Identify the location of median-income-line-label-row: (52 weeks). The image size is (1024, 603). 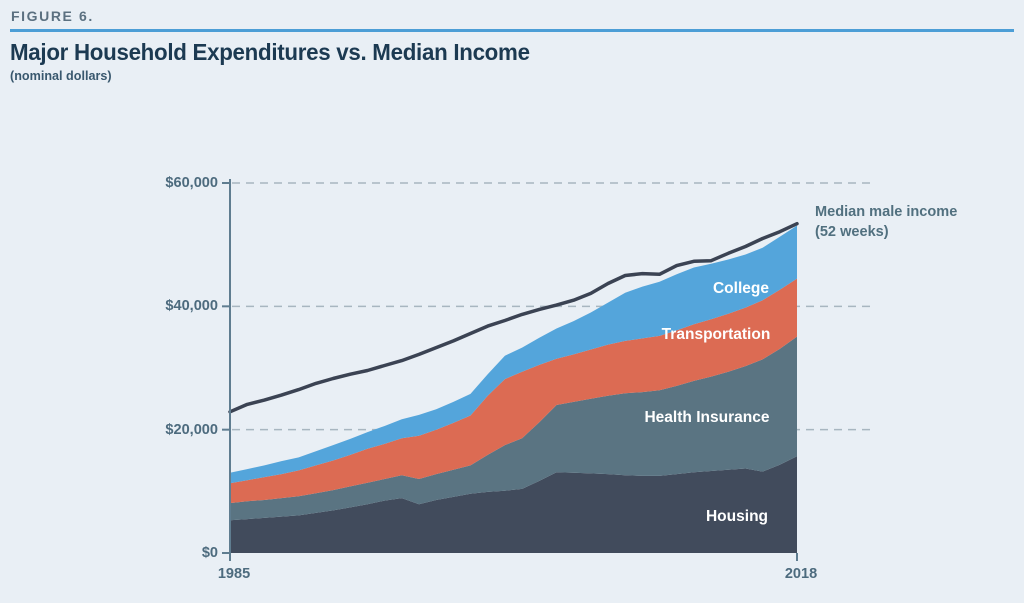
(852, 231).